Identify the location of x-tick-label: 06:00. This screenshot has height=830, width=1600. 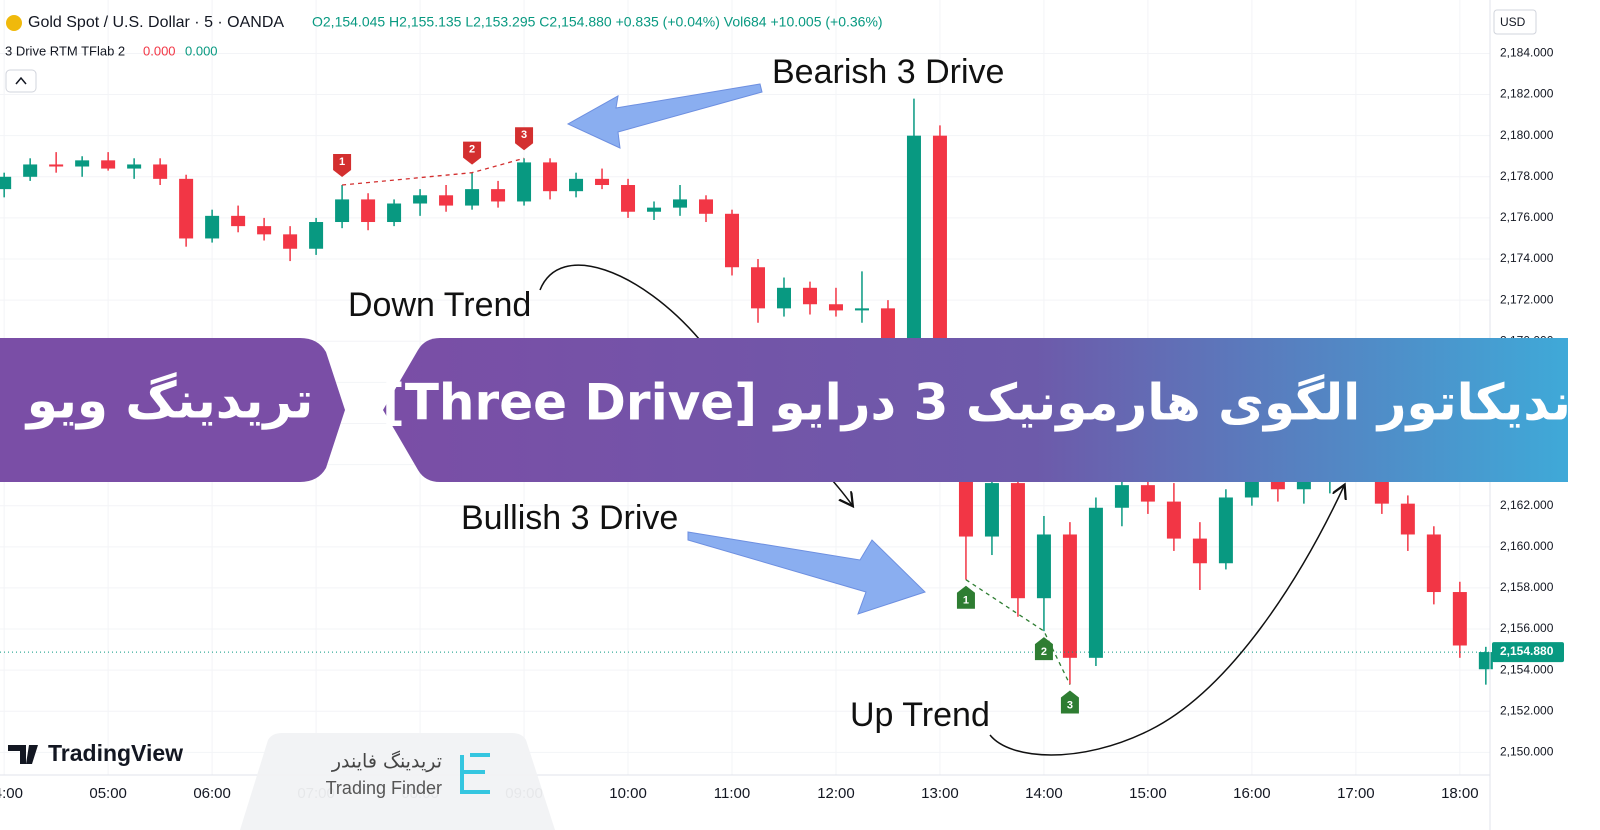
(212, 793).